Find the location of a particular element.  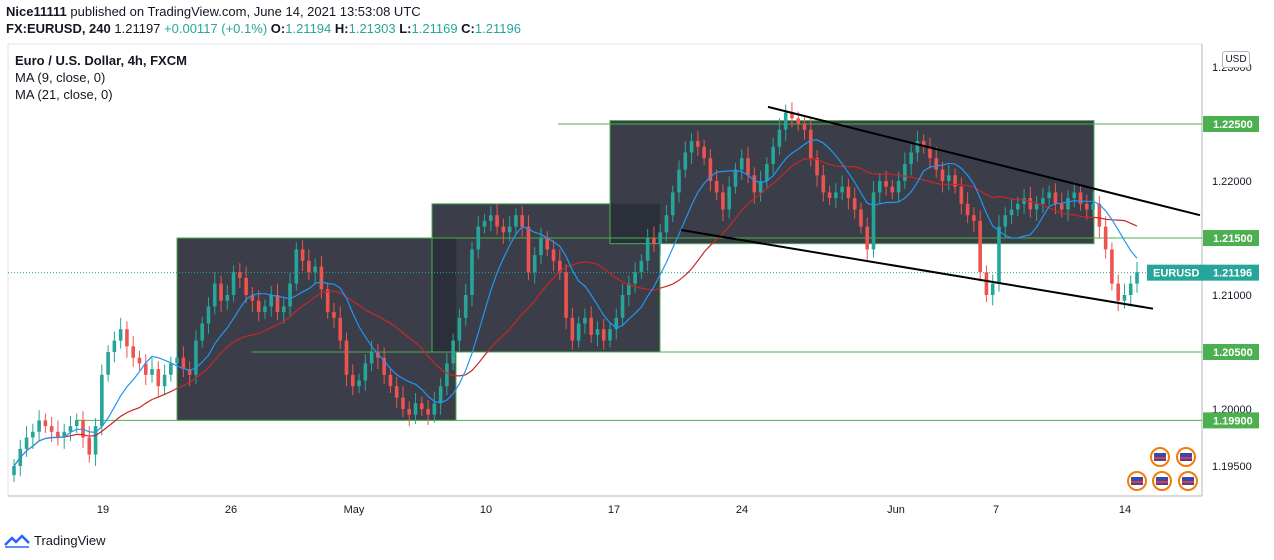

legend-title: Euro / U.S. Dollar, 4h, FXCM is located at coordinates (101, 60).